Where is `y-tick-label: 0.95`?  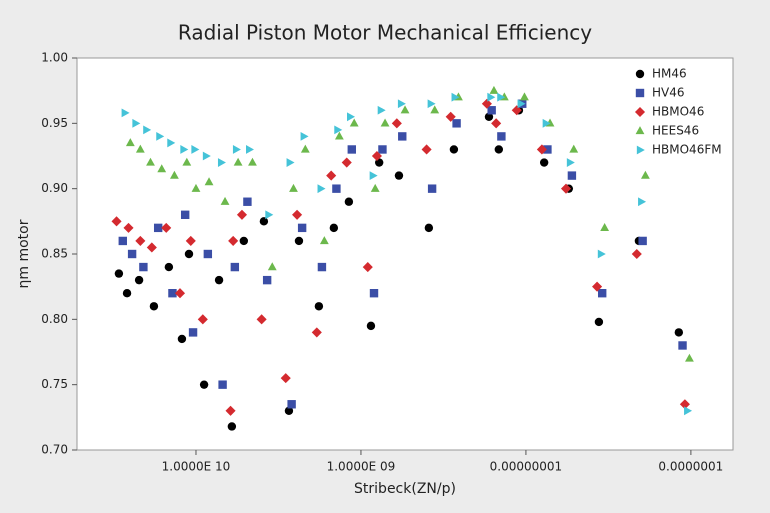 y-tick-label: 0.95 is located at coordinates (54, 123).